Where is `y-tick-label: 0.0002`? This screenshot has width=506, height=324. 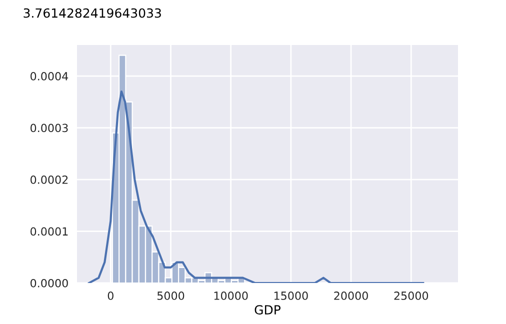 y-tick-label: 0.0002 is located at coordinates (49, 179).